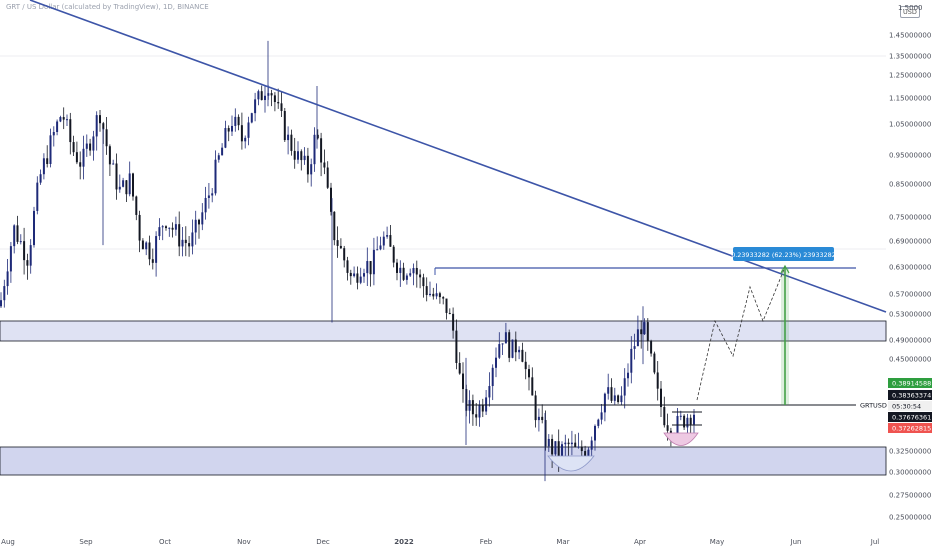 The height and width of the screenshot is (550, 932). I want to click on price-tick-label: 0.30000000, so click(910, 473).